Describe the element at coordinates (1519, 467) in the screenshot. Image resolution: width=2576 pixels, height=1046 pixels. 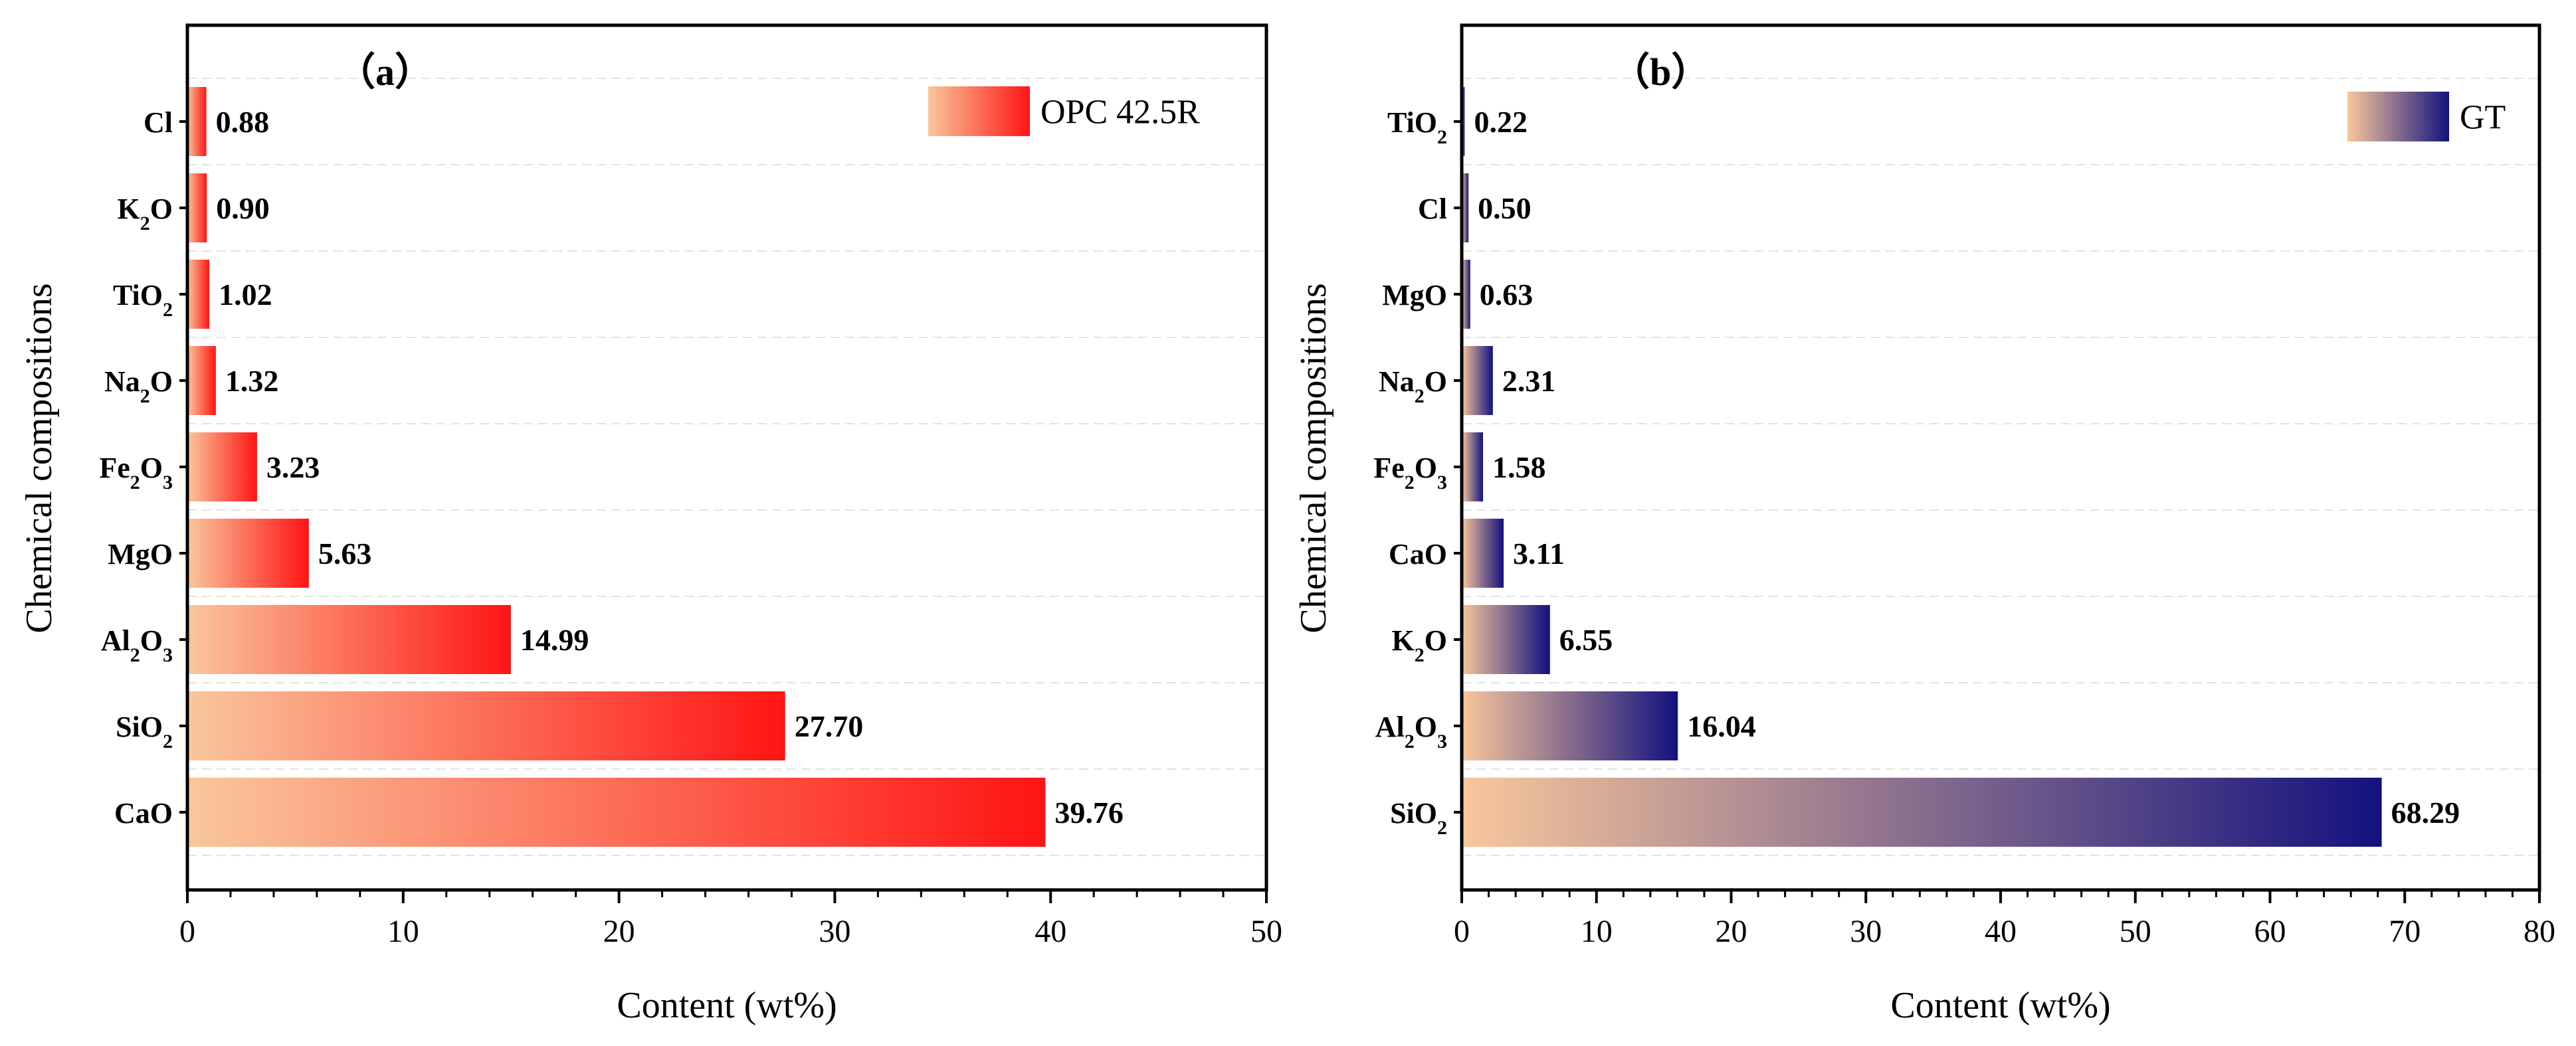
I see `value-label: 1.58` at that location.